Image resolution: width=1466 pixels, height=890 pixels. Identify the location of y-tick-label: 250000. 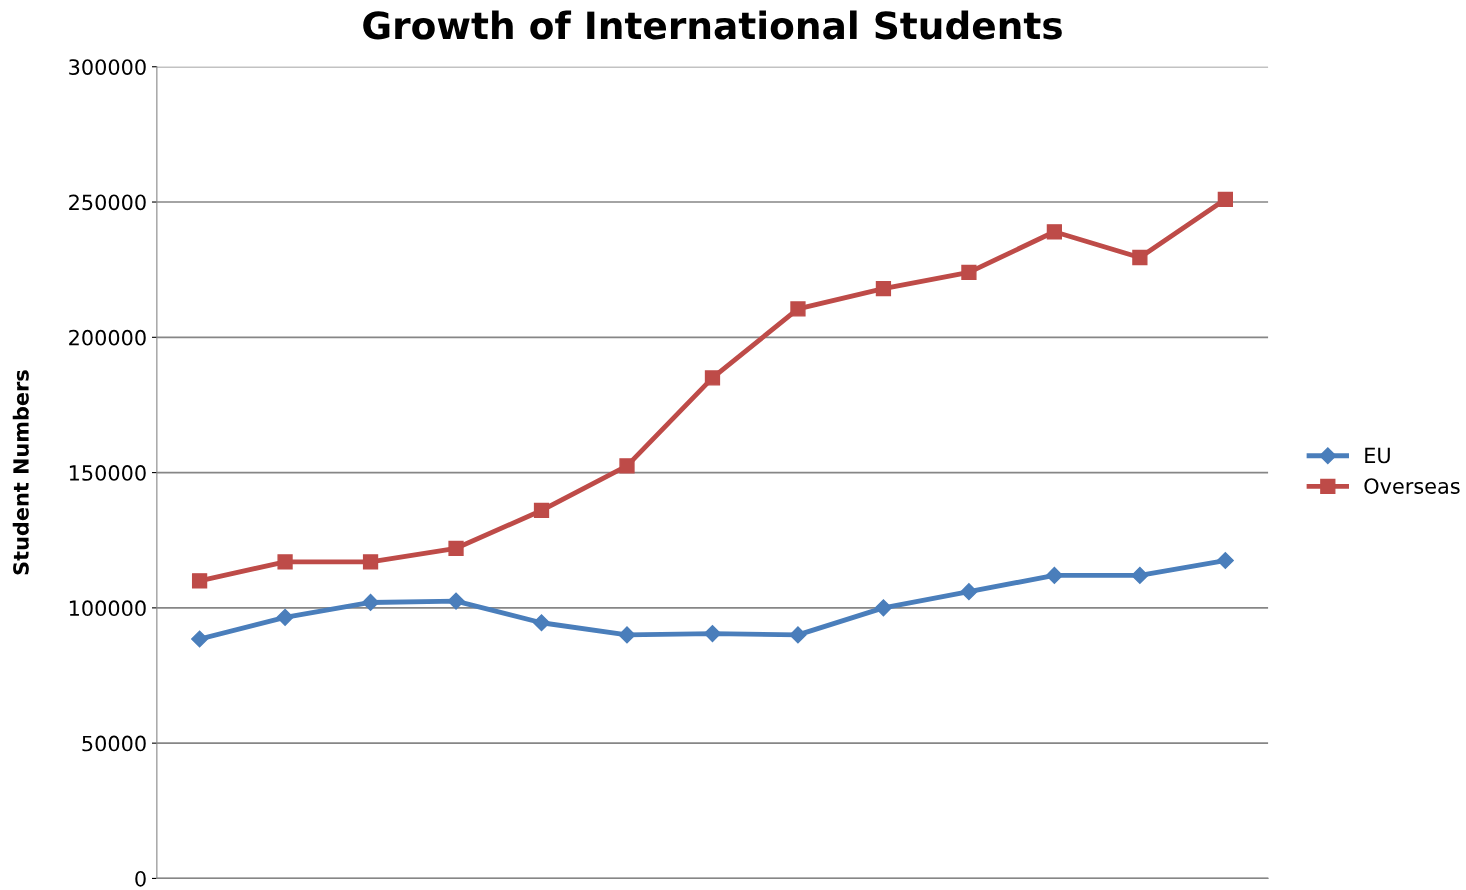
(107, 202).